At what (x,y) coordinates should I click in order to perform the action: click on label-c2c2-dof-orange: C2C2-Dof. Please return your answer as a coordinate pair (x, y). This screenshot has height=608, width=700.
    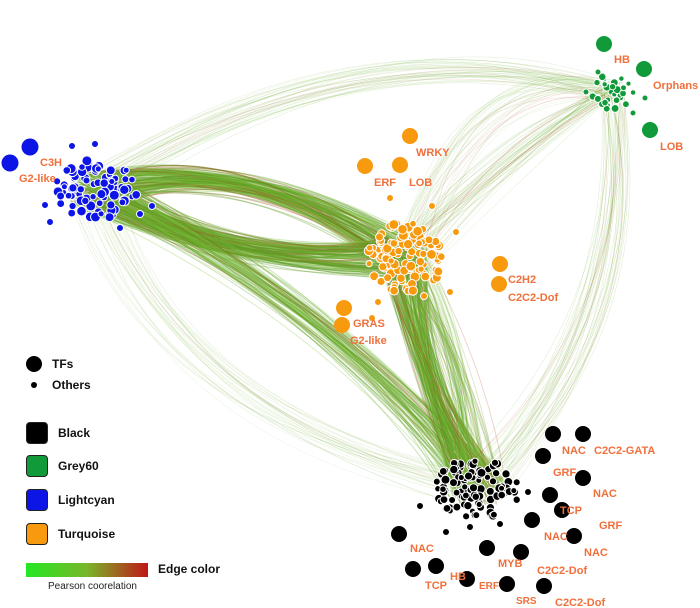
    Looking at the image, I should click on (533, 298).